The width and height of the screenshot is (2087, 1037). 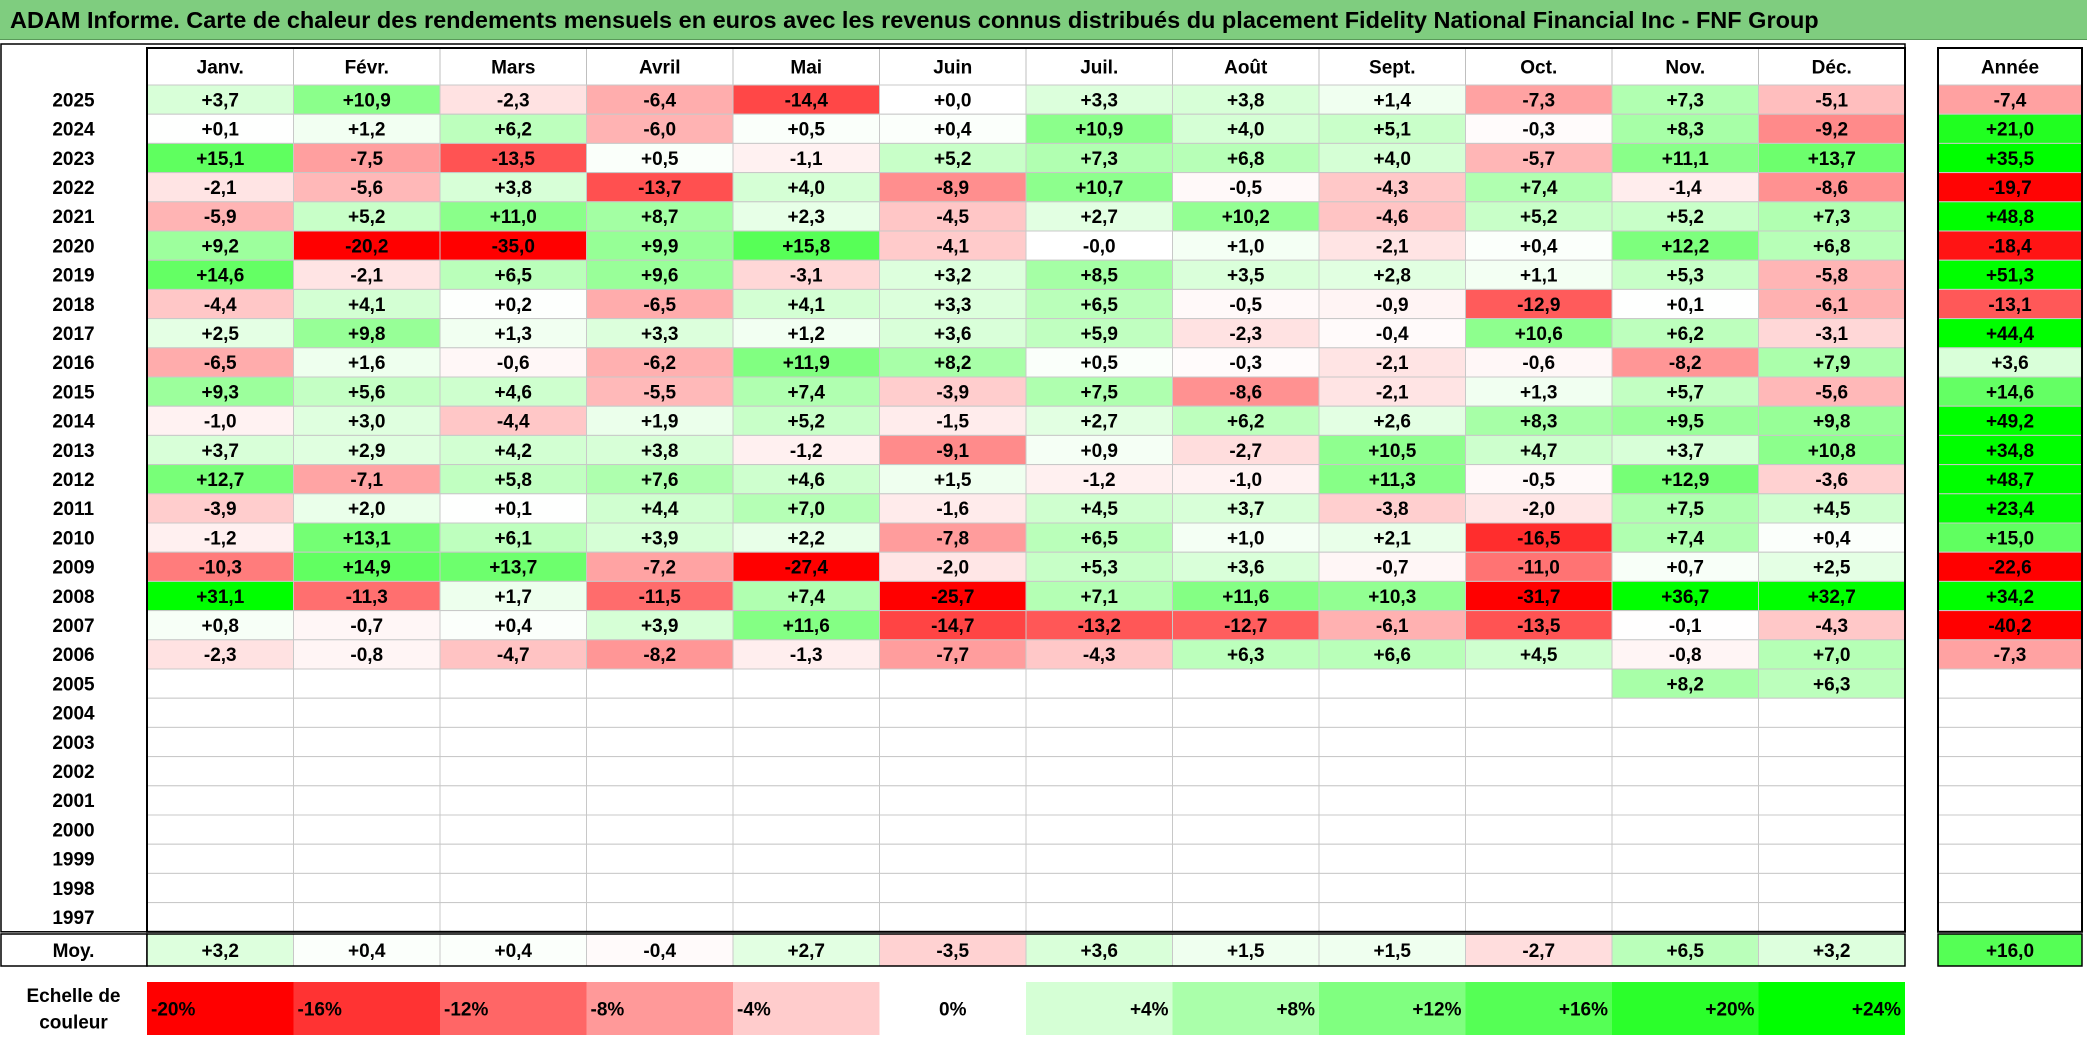 What do you see at coordinates (1831, 480) in the screenshot?
I see `heatmap-cell-value: -3,6` at bounding box center [1831, 480].